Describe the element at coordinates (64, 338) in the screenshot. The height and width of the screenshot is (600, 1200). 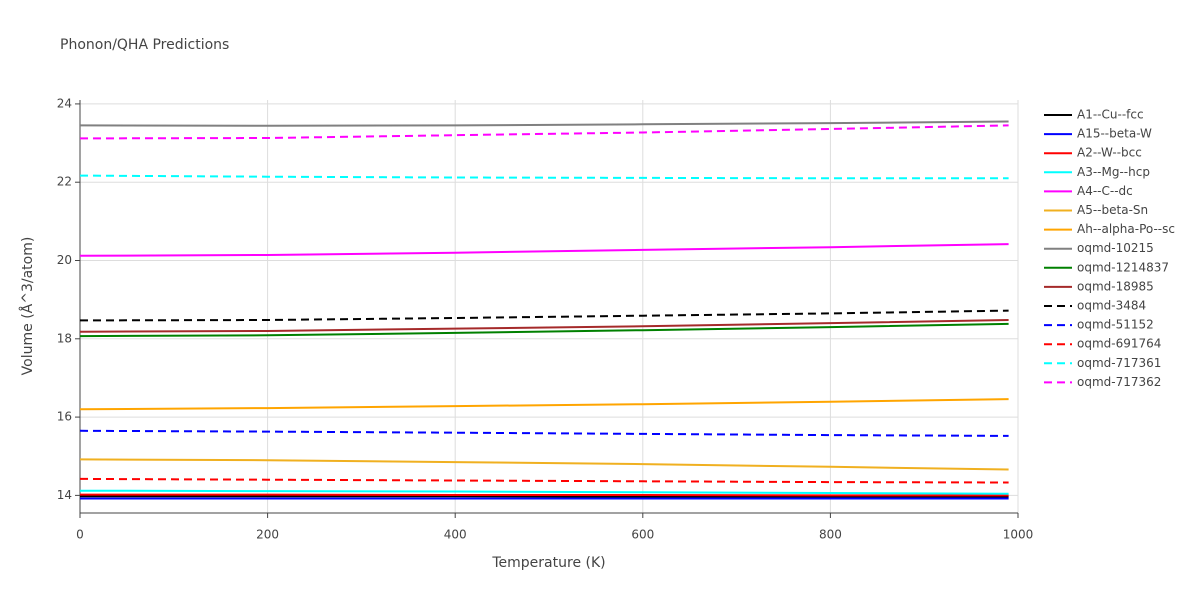
I see `y-tick-label: 18` at that location.